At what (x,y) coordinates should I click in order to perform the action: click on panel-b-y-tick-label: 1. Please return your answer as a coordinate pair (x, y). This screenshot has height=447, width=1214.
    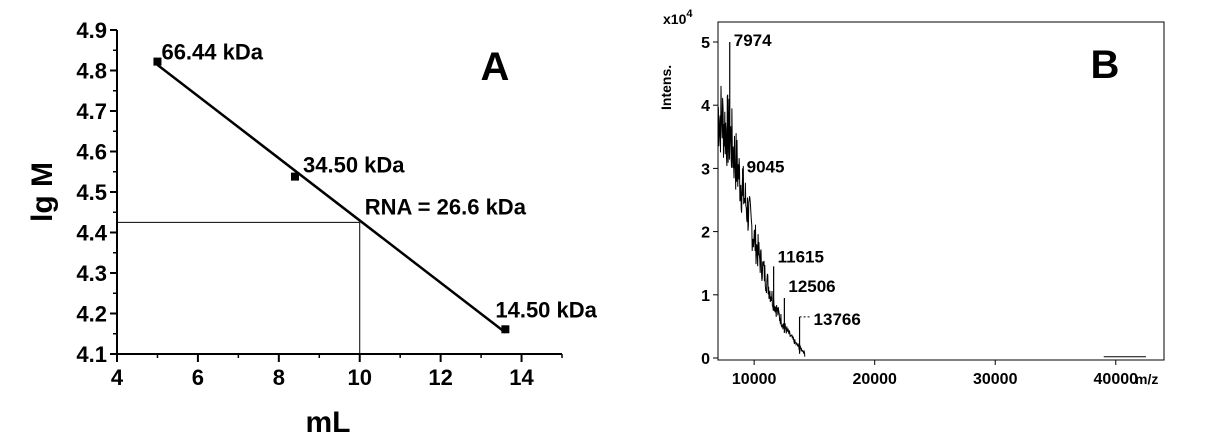
    Looking at the image, I should click on (705, 296).